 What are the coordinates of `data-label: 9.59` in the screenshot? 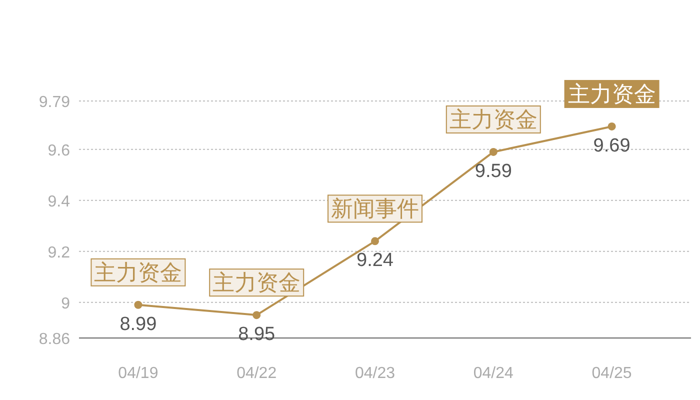 It's located at (493, 171).